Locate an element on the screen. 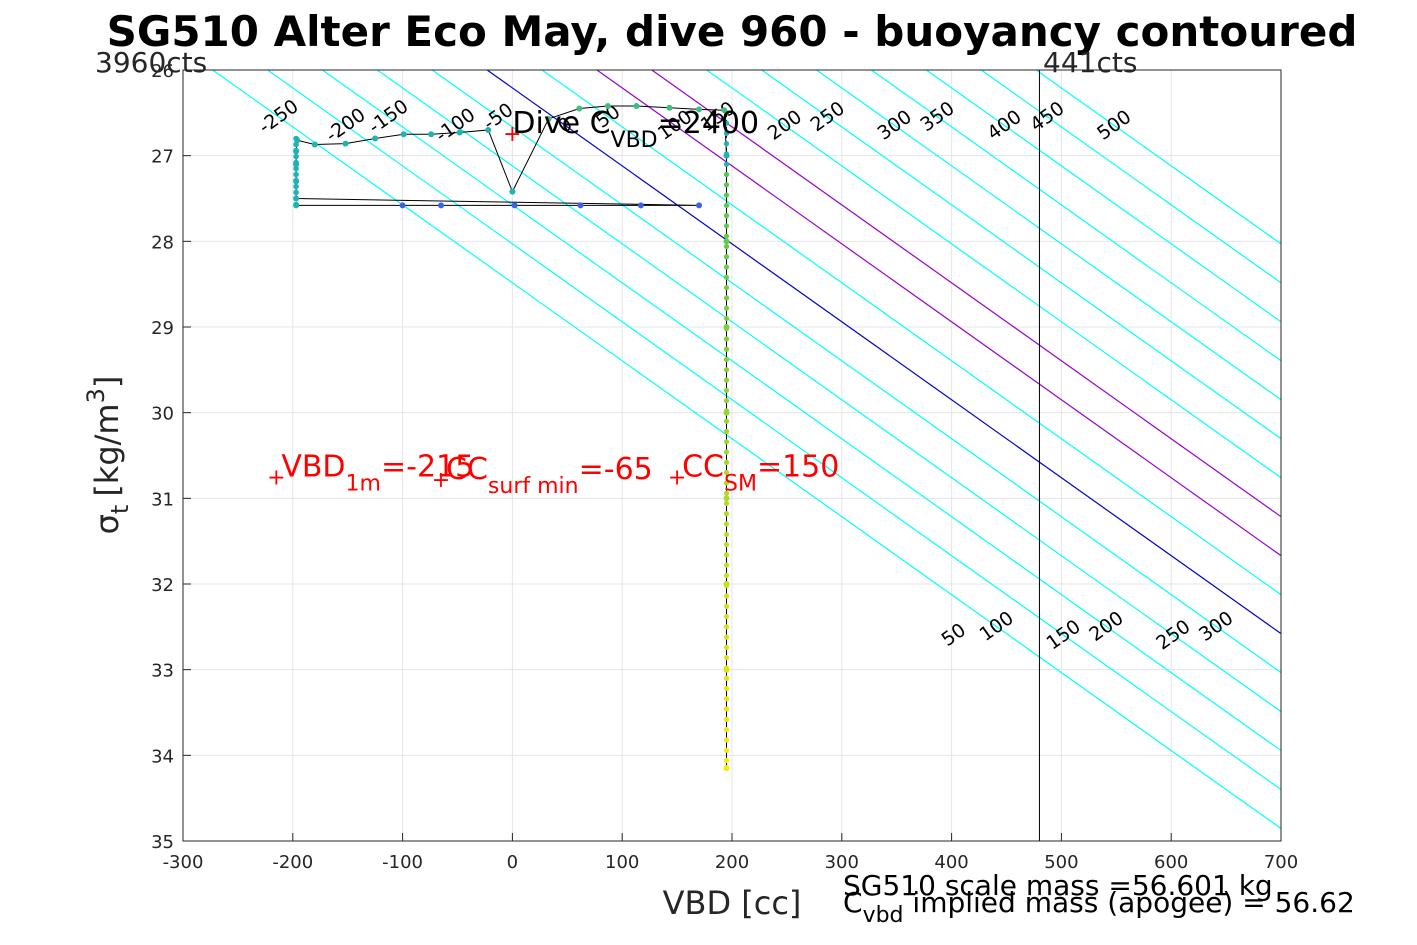 This screenshot has height=945, width=1417. x-axis-label: VBD [cc] is located at coordinates (732, 903).